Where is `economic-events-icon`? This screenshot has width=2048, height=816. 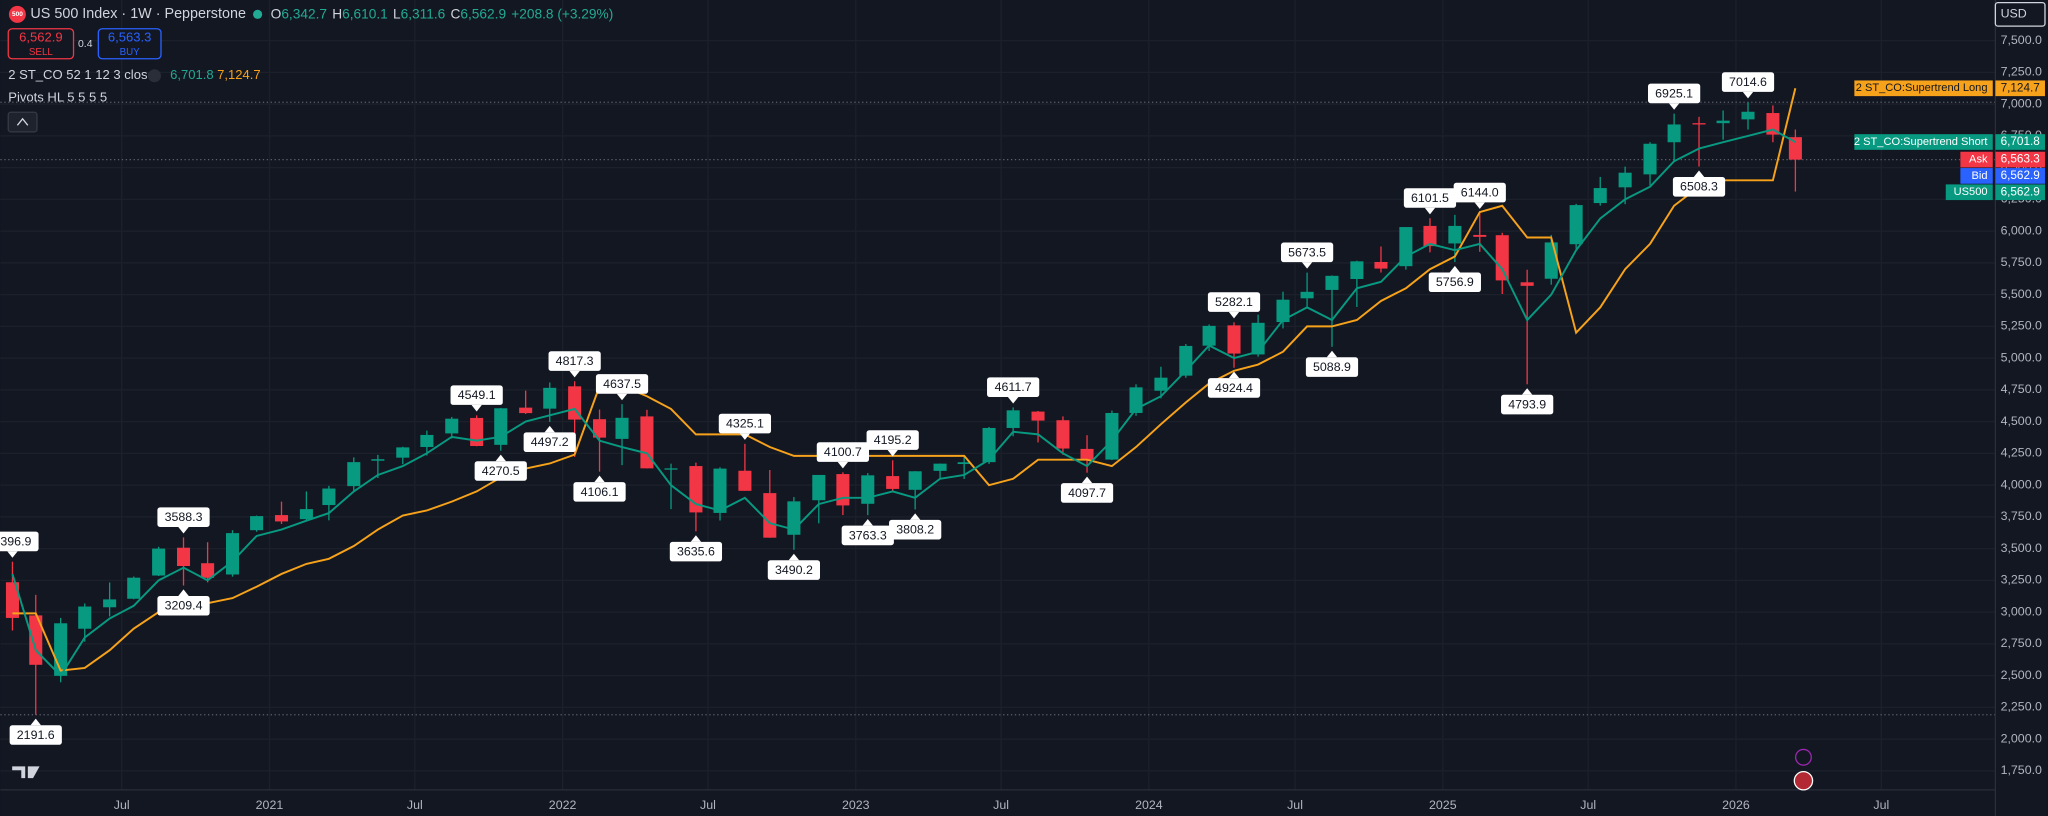
economic-events-icon is located at coordinates (1803, 780).